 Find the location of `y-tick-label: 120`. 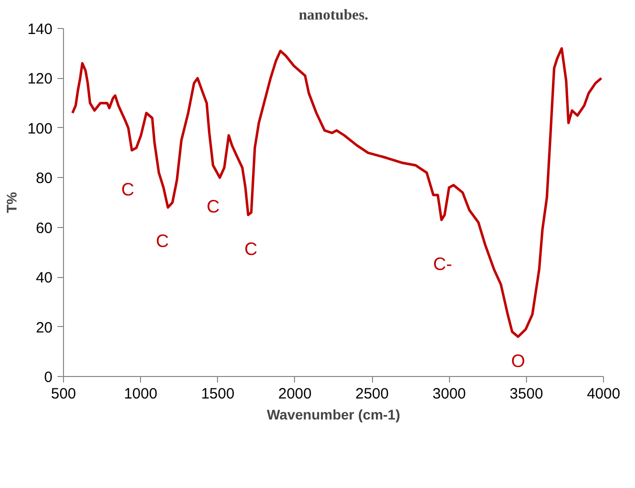

y-tick-label: 120 is located at coordinates (40, 79).